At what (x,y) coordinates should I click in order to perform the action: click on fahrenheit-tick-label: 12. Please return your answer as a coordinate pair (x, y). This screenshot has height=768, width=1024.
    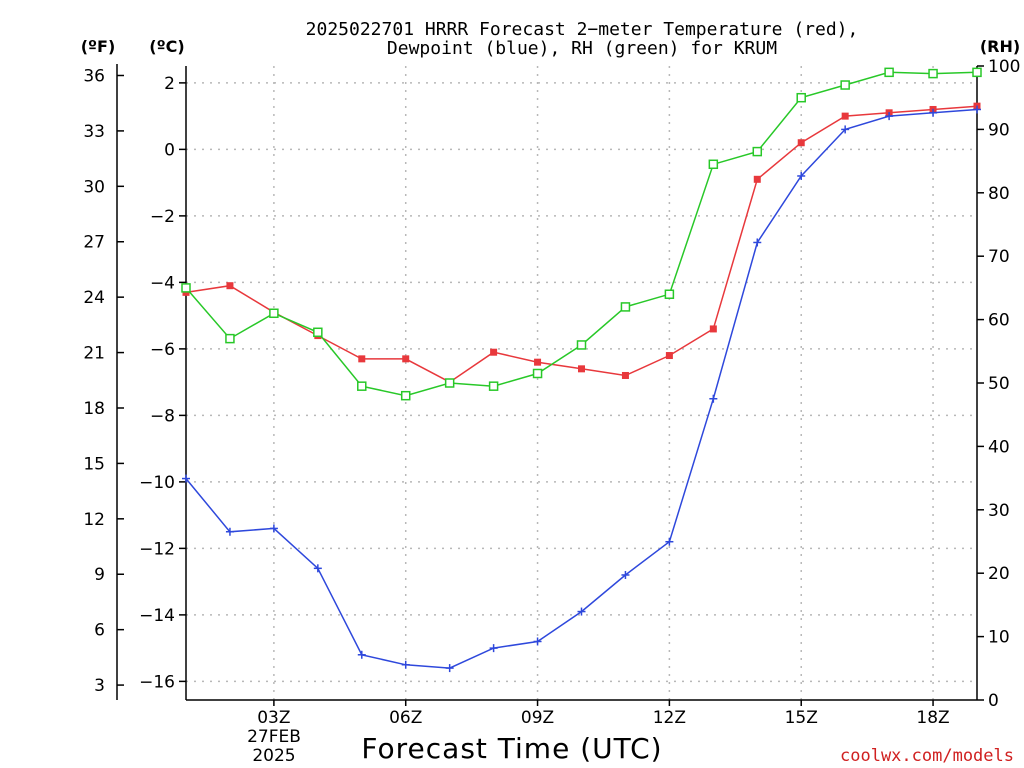
    Looking at the image, I should click on (94, 520).